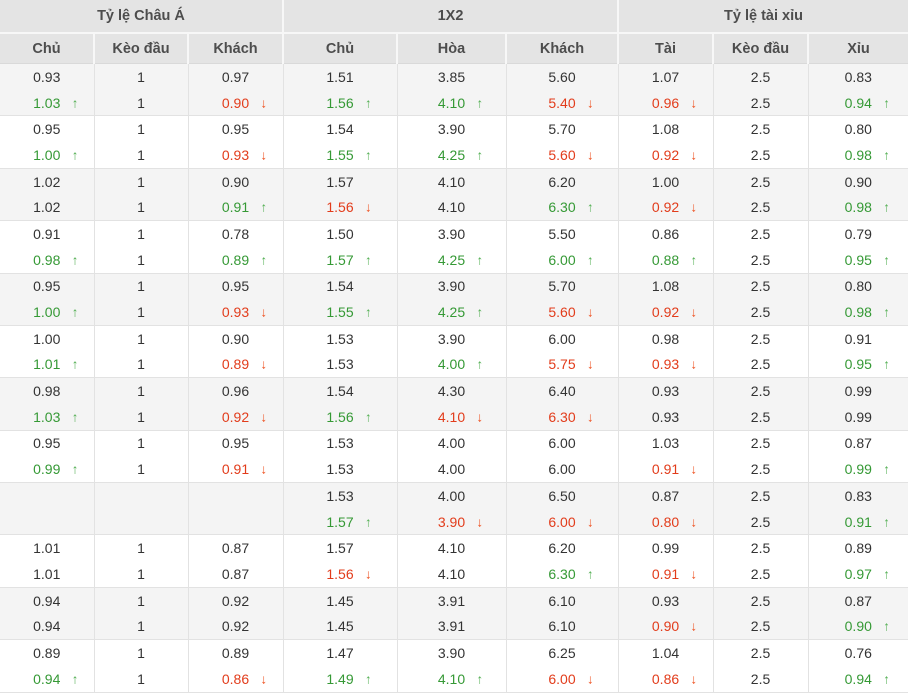 This screenshot has height=693, width=908. I want to click on odds-cell: 0.80 ↓, so click(665, 521).